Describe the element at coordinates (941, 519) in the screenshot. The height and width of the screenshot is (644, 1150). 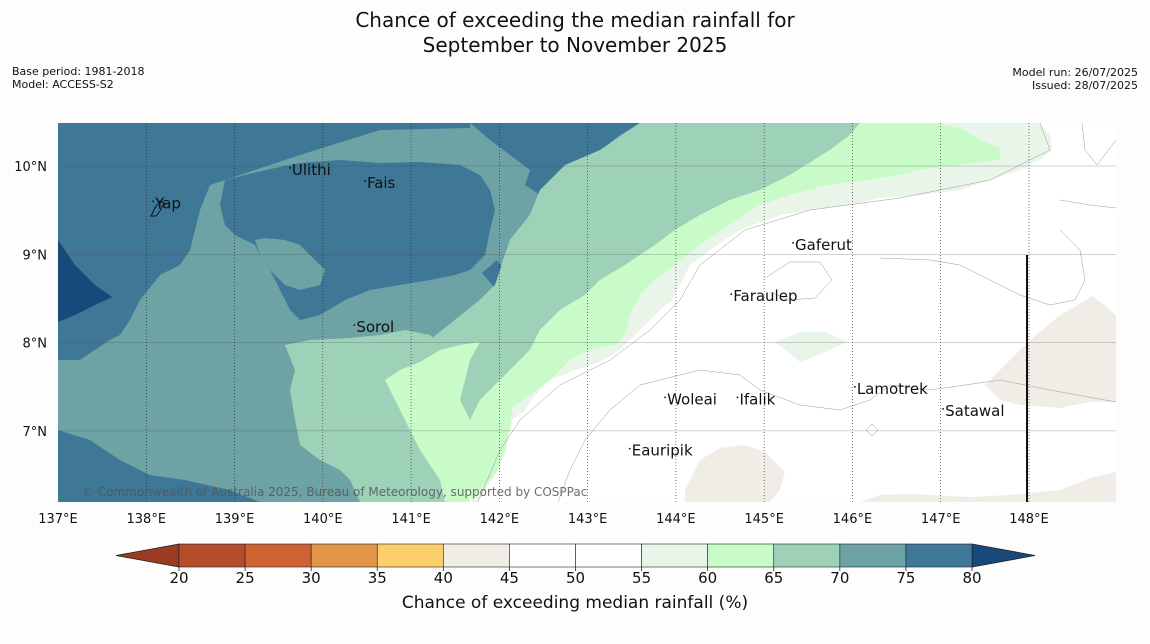
I see `longitude-tick-label: 147°E` at that location.